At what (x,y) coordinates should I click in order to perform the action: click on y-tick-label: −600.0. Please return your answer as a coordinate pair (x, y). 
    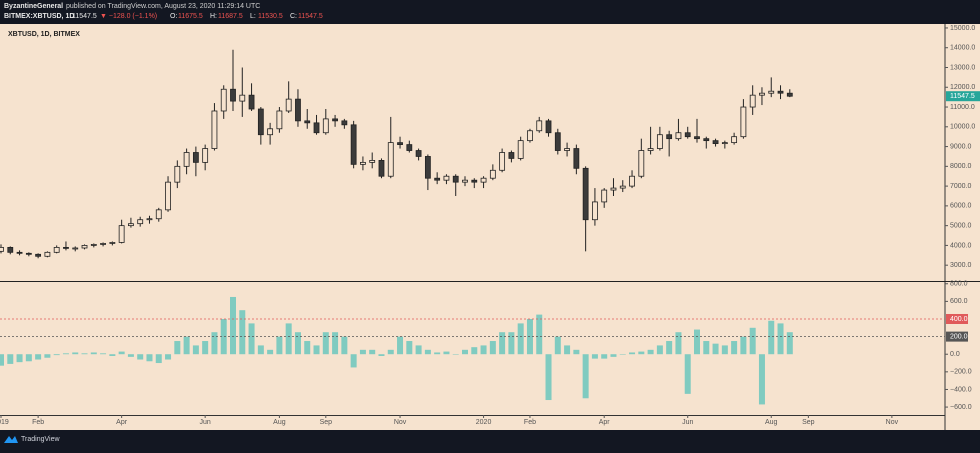
    Looking at the image, I should click on (961, 407).